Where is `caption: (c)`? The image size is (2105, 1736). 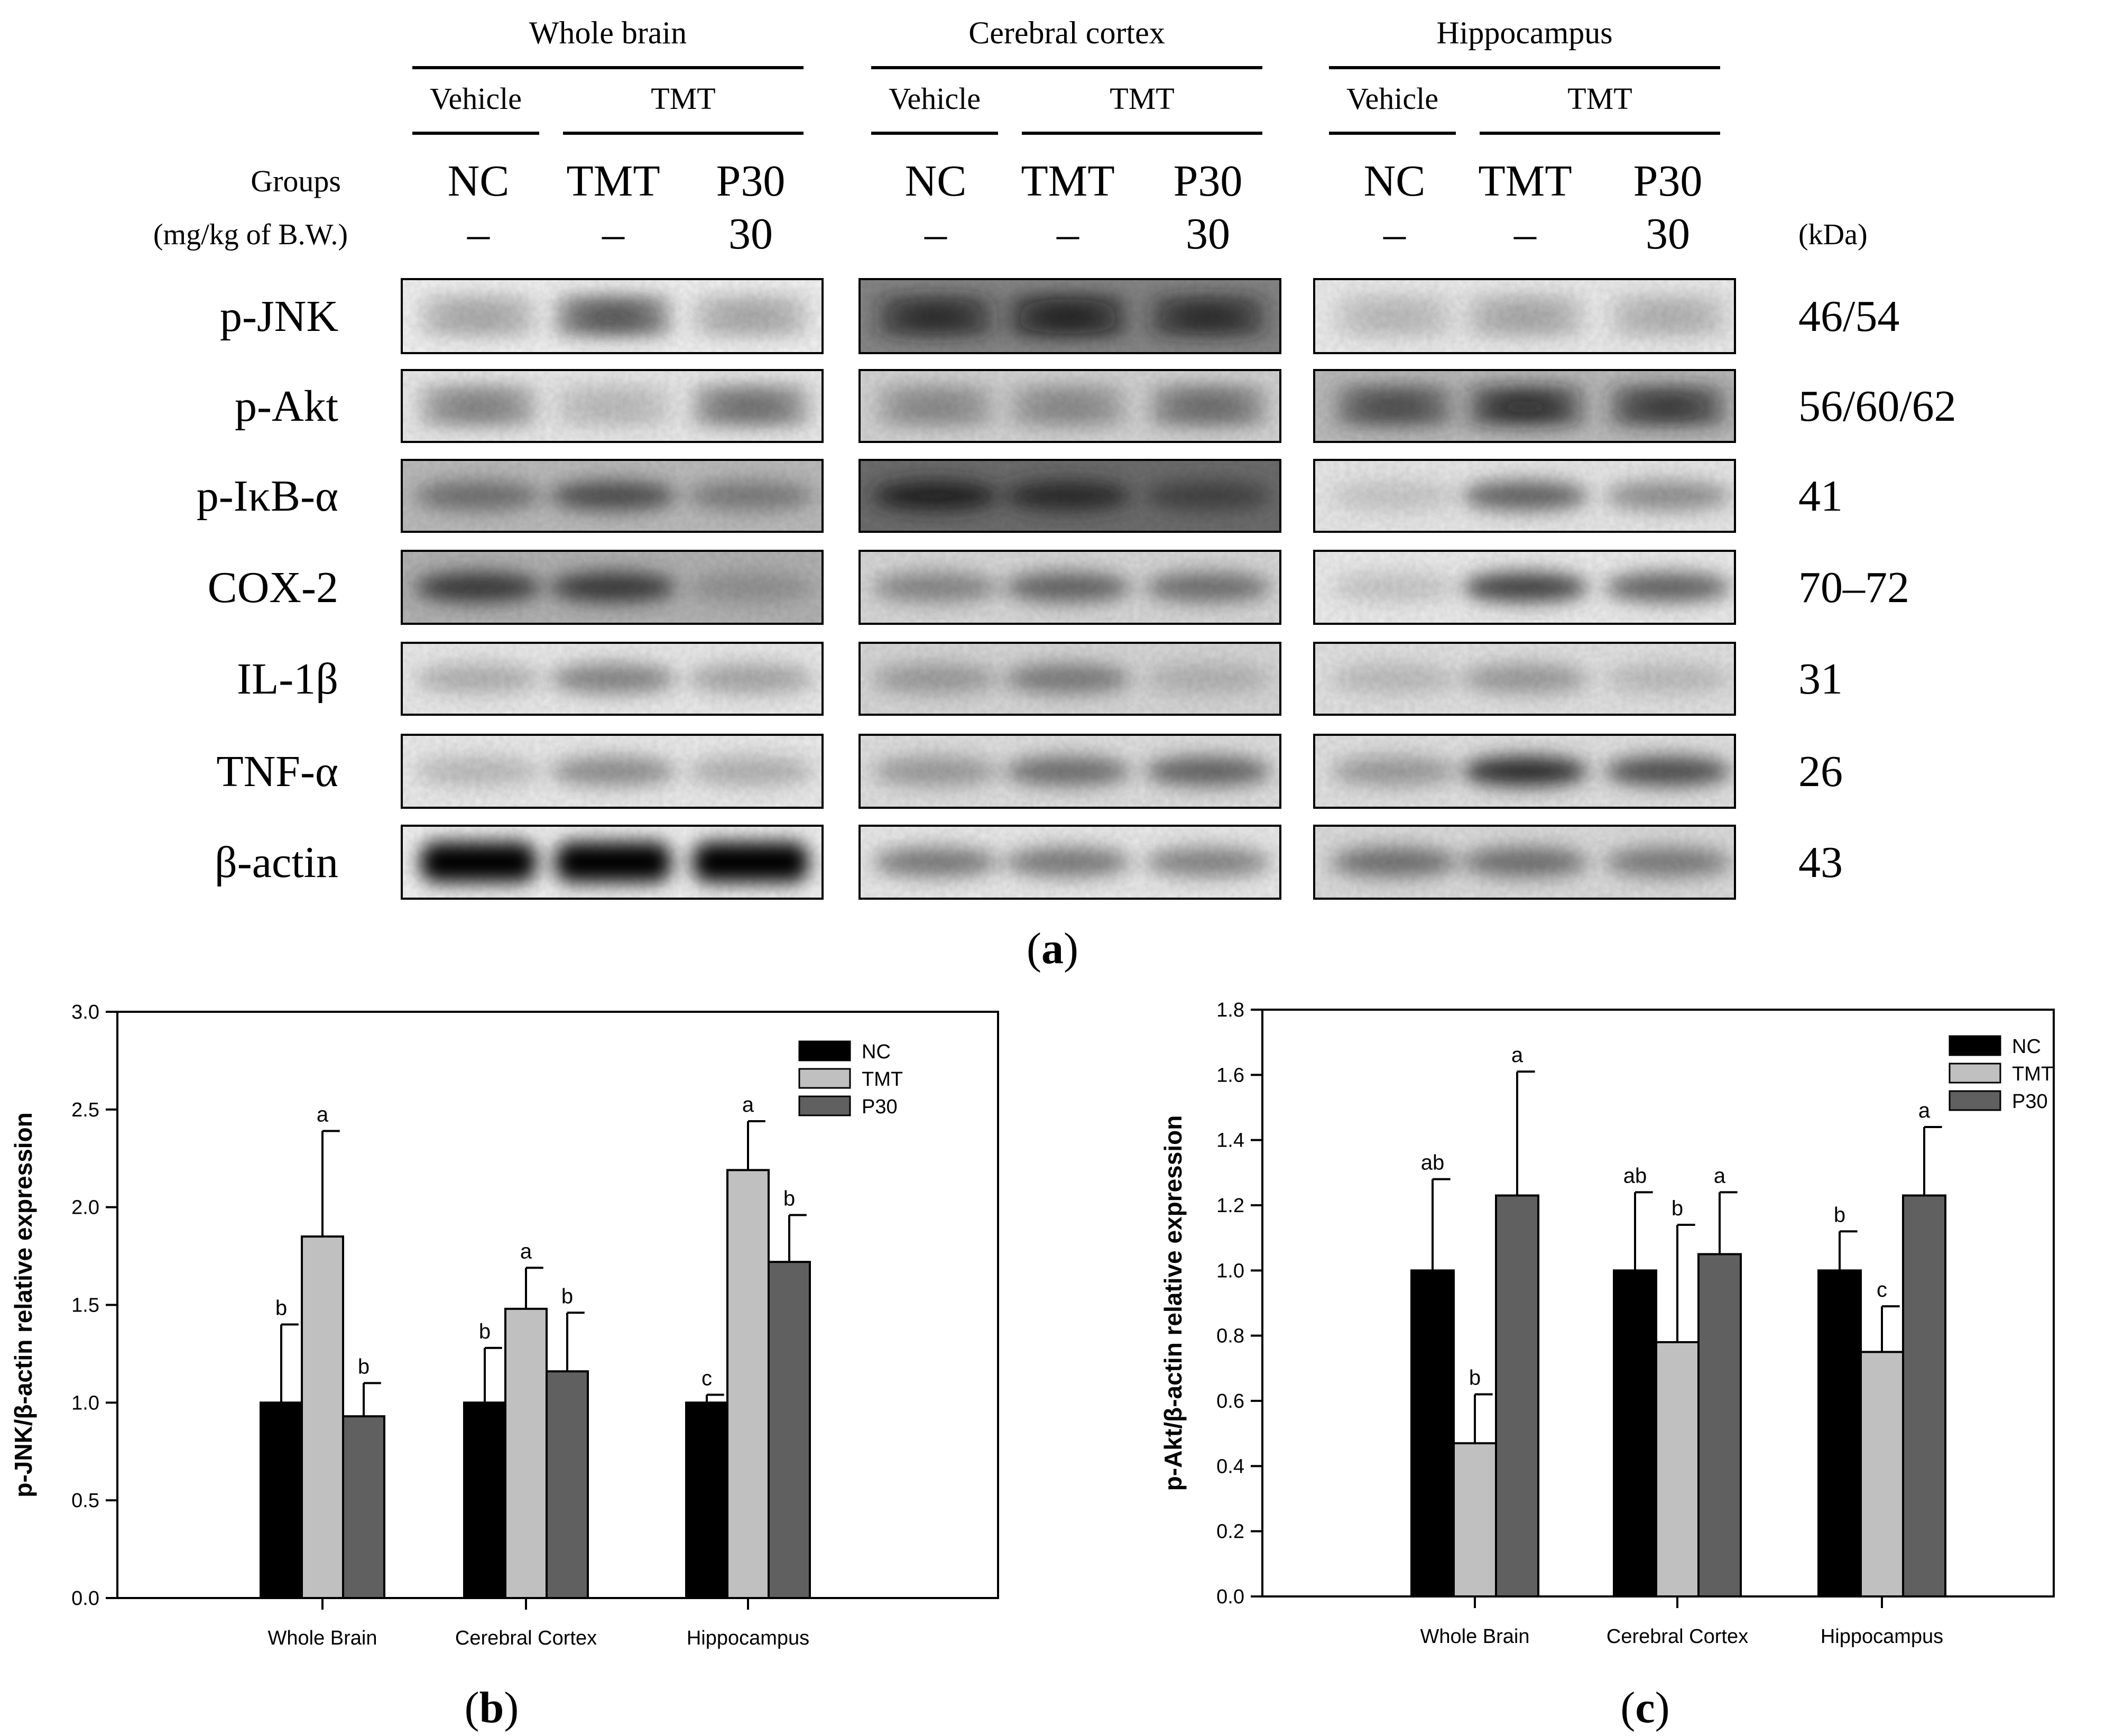 caption: (c) is located at coordinates (1644, 1708).